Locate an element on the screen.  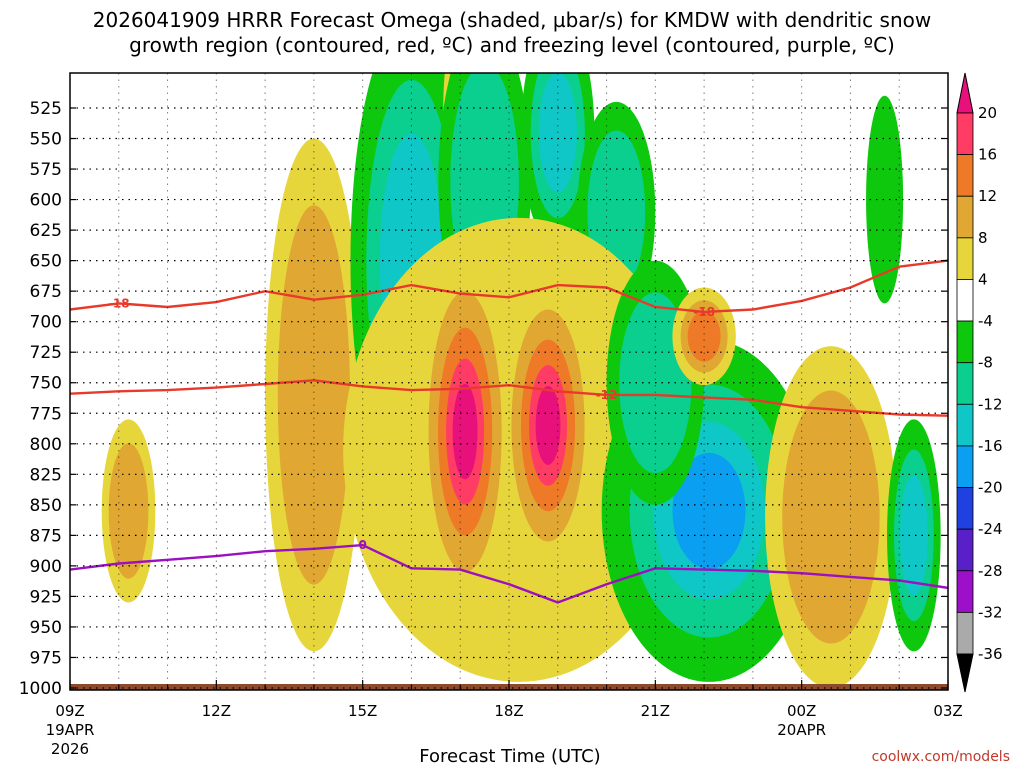
y-tick-label: 575 is located at coordinates (46, 170).